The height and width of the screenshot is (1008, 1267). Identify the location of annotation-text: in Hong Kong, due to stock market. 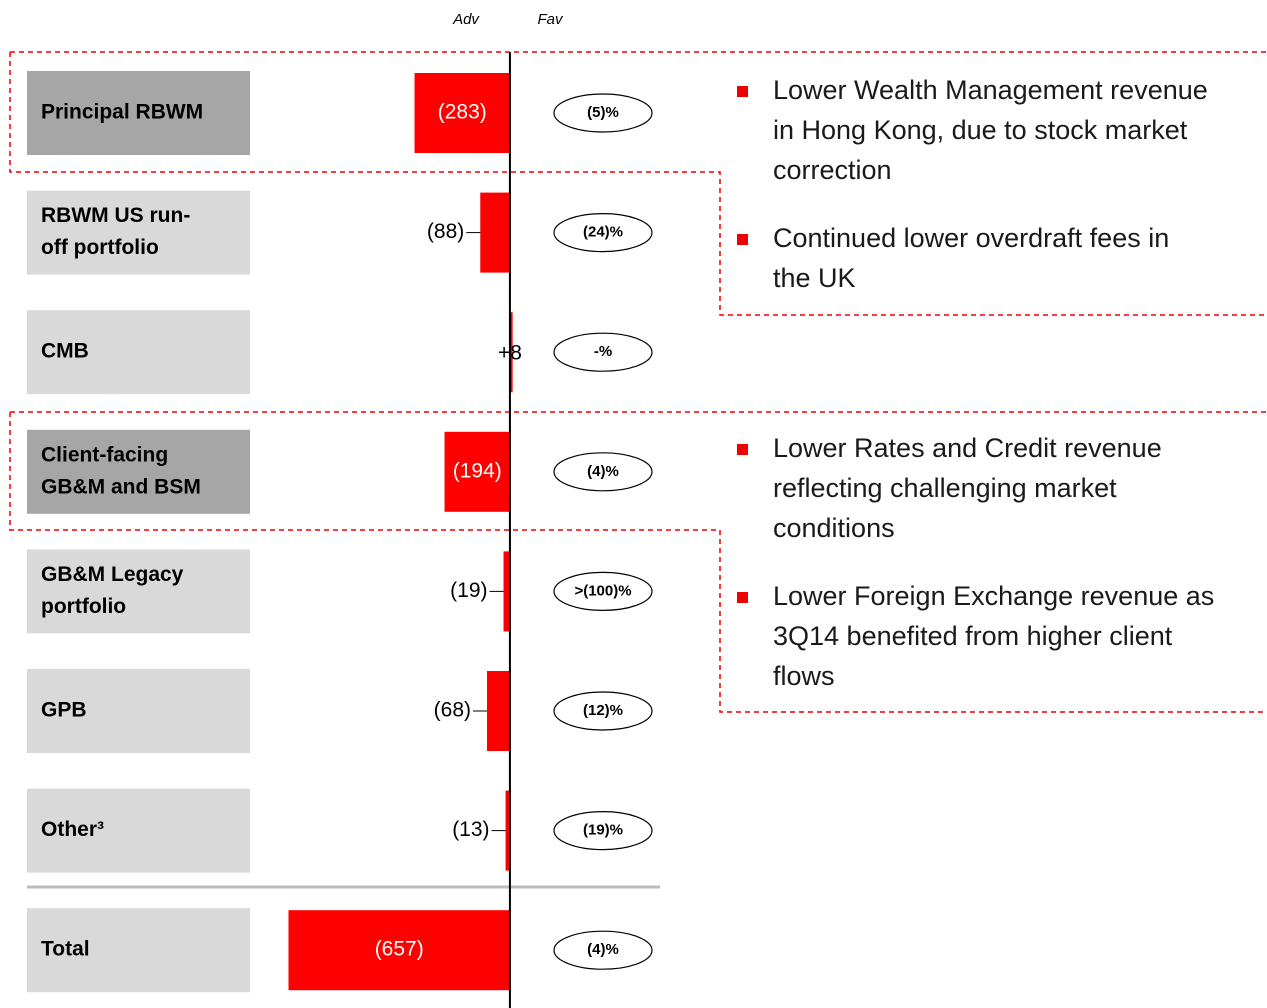
(980, 130).